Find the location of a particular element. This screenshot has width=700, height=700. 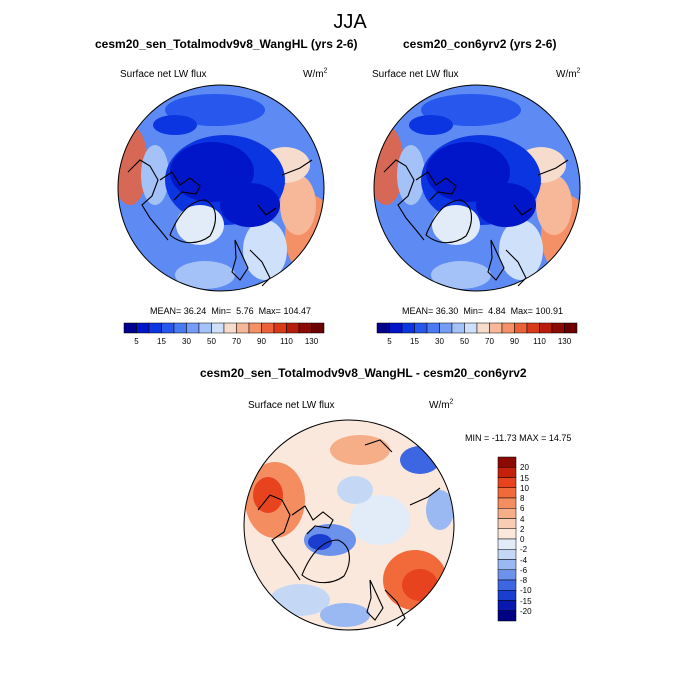

colorbar-tick-label: 0 is located at coordinates (522, 539).